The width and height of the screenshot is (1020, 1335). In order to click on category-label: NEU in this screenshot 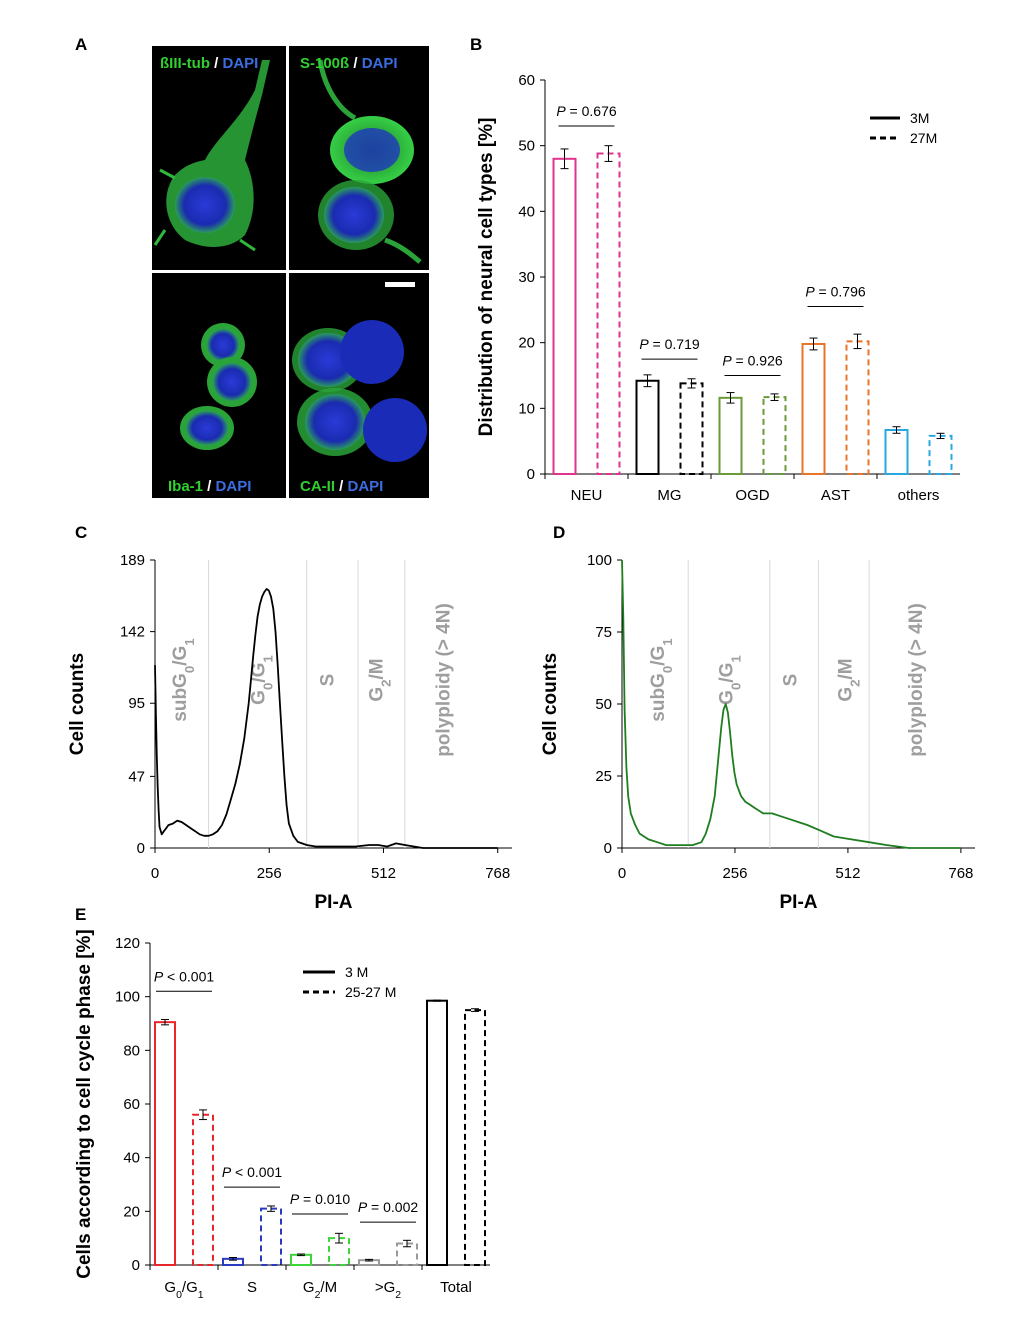, I will do `click(587, 495)`.